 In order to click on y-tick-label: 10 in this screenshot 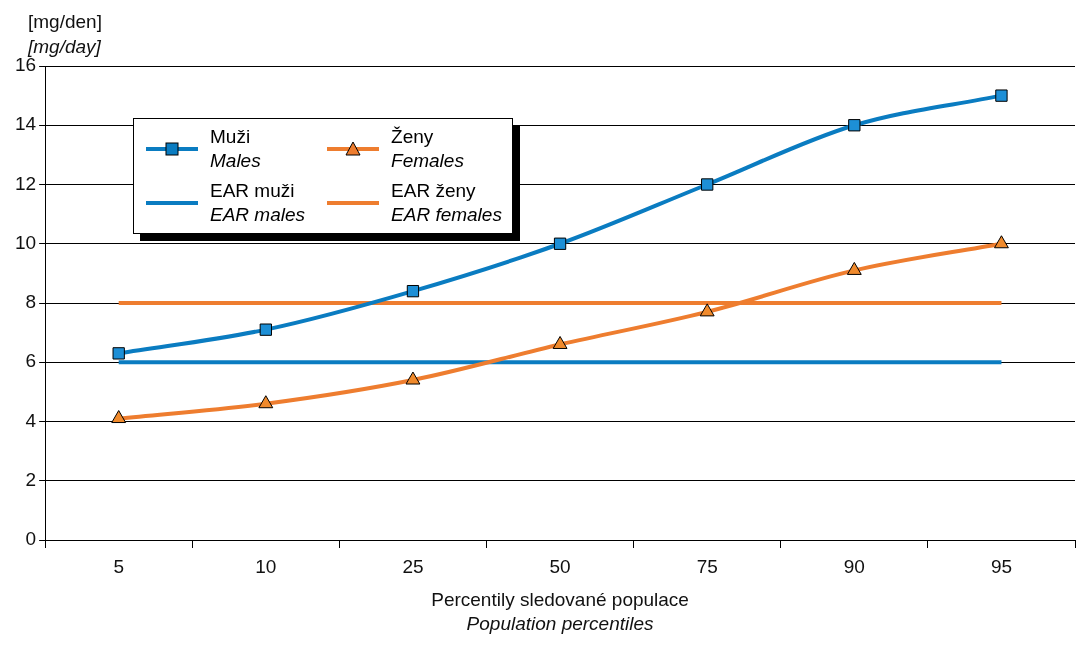, I will do `click(25, 242)`.